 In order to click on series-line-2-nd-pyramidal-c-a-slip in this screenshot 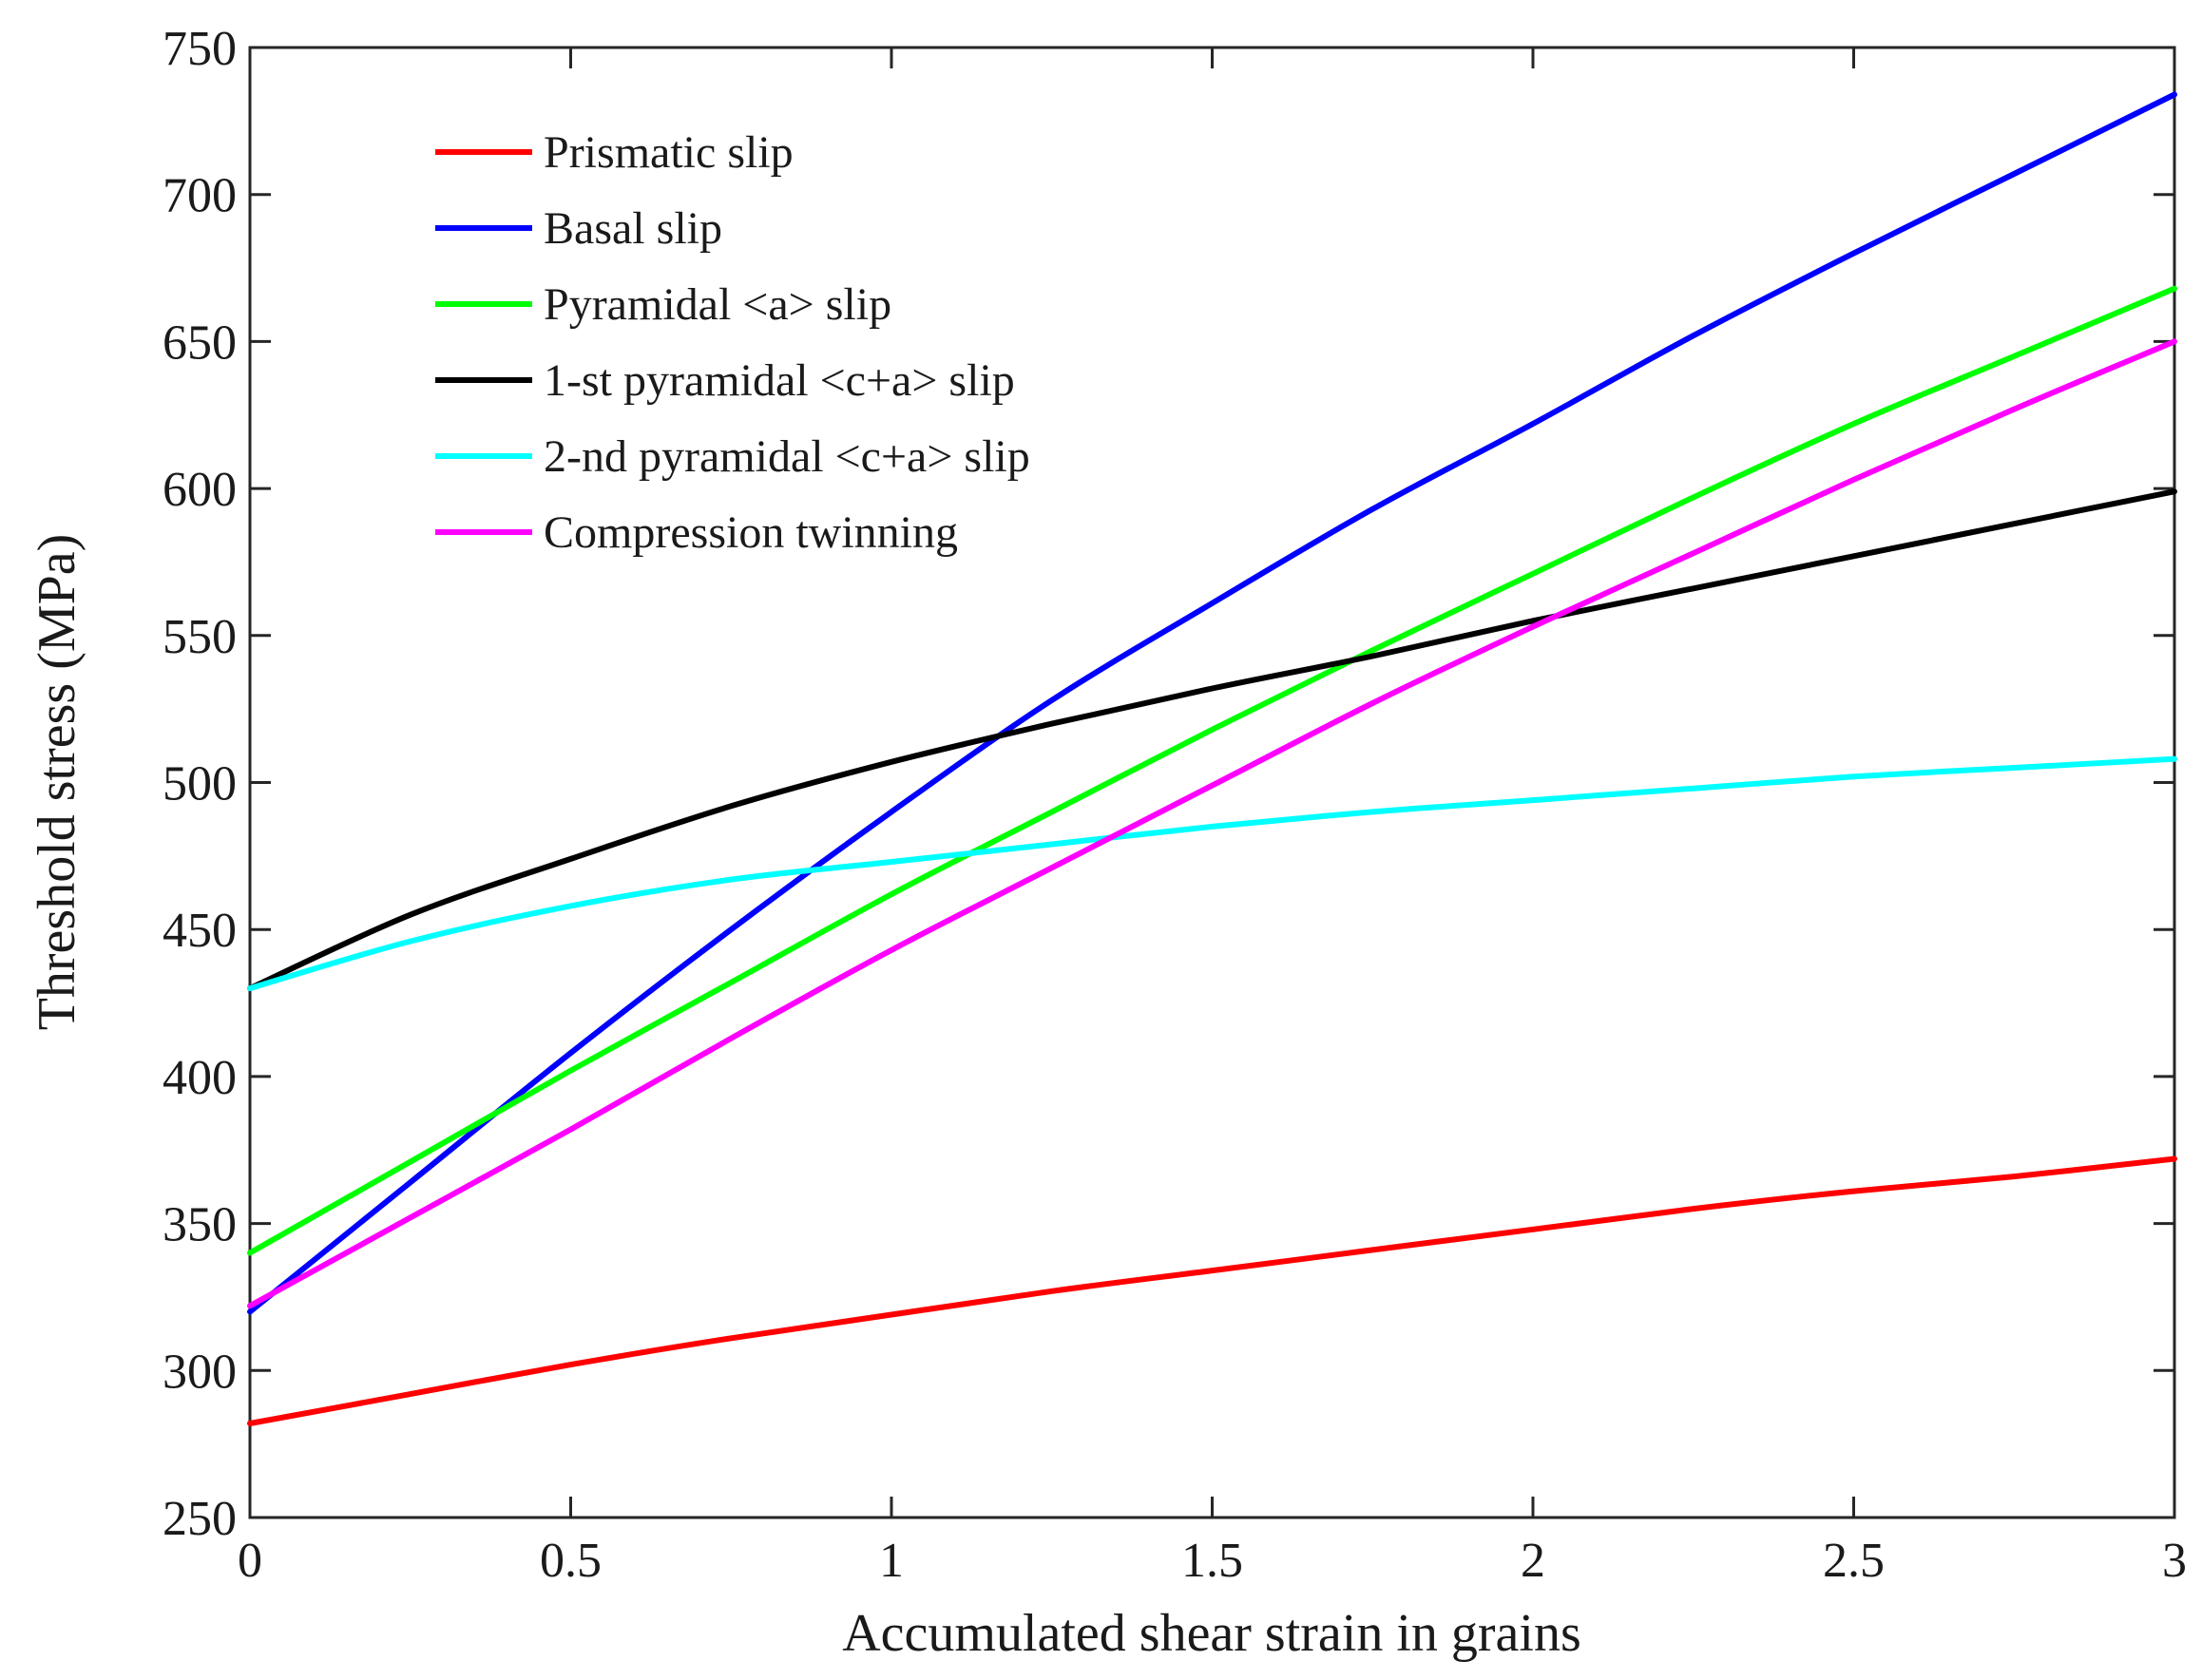, I will do `click(1212, 873)`.